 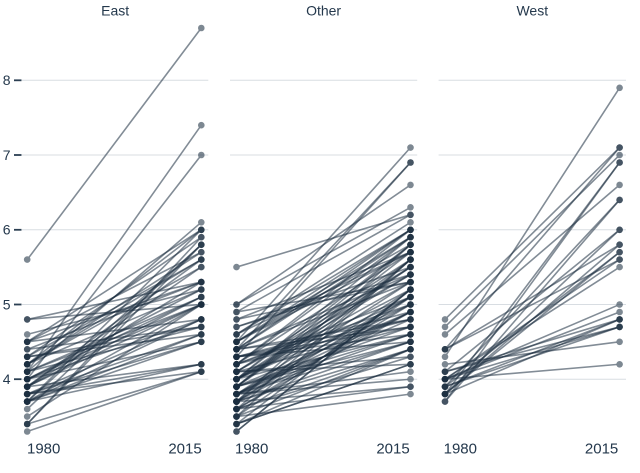 What do you see at coordinates (115, 11) in the screenshot?
I see `svg-text: East` at bounding box center [115, 11].